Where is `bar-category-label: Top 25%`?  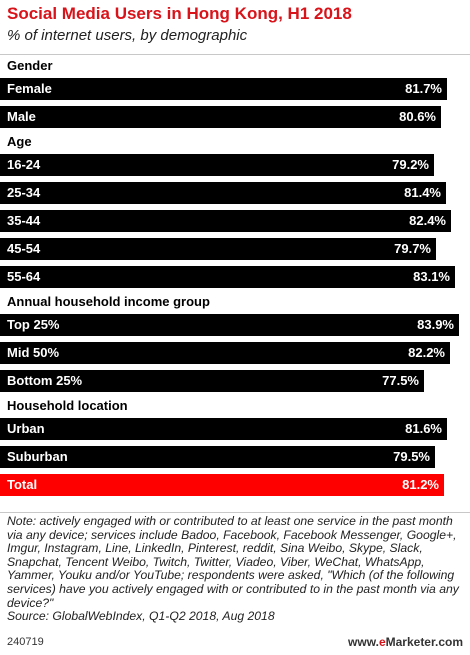
bar-category-label: Top 25% is located at coordinates (33, 324).